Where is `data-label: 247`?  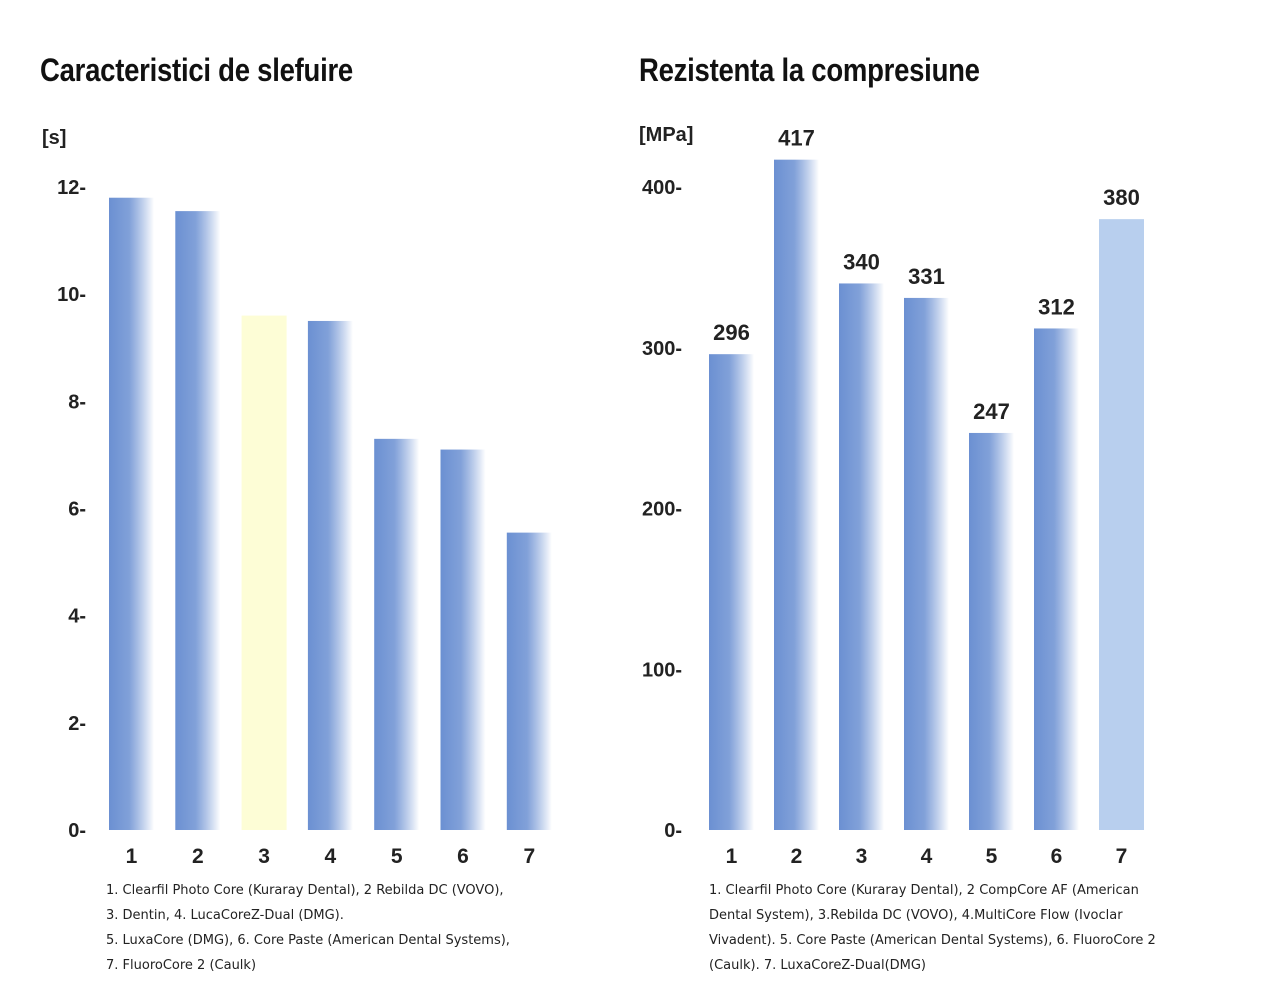 data-label: 247 is located at coordinates (991, 411).